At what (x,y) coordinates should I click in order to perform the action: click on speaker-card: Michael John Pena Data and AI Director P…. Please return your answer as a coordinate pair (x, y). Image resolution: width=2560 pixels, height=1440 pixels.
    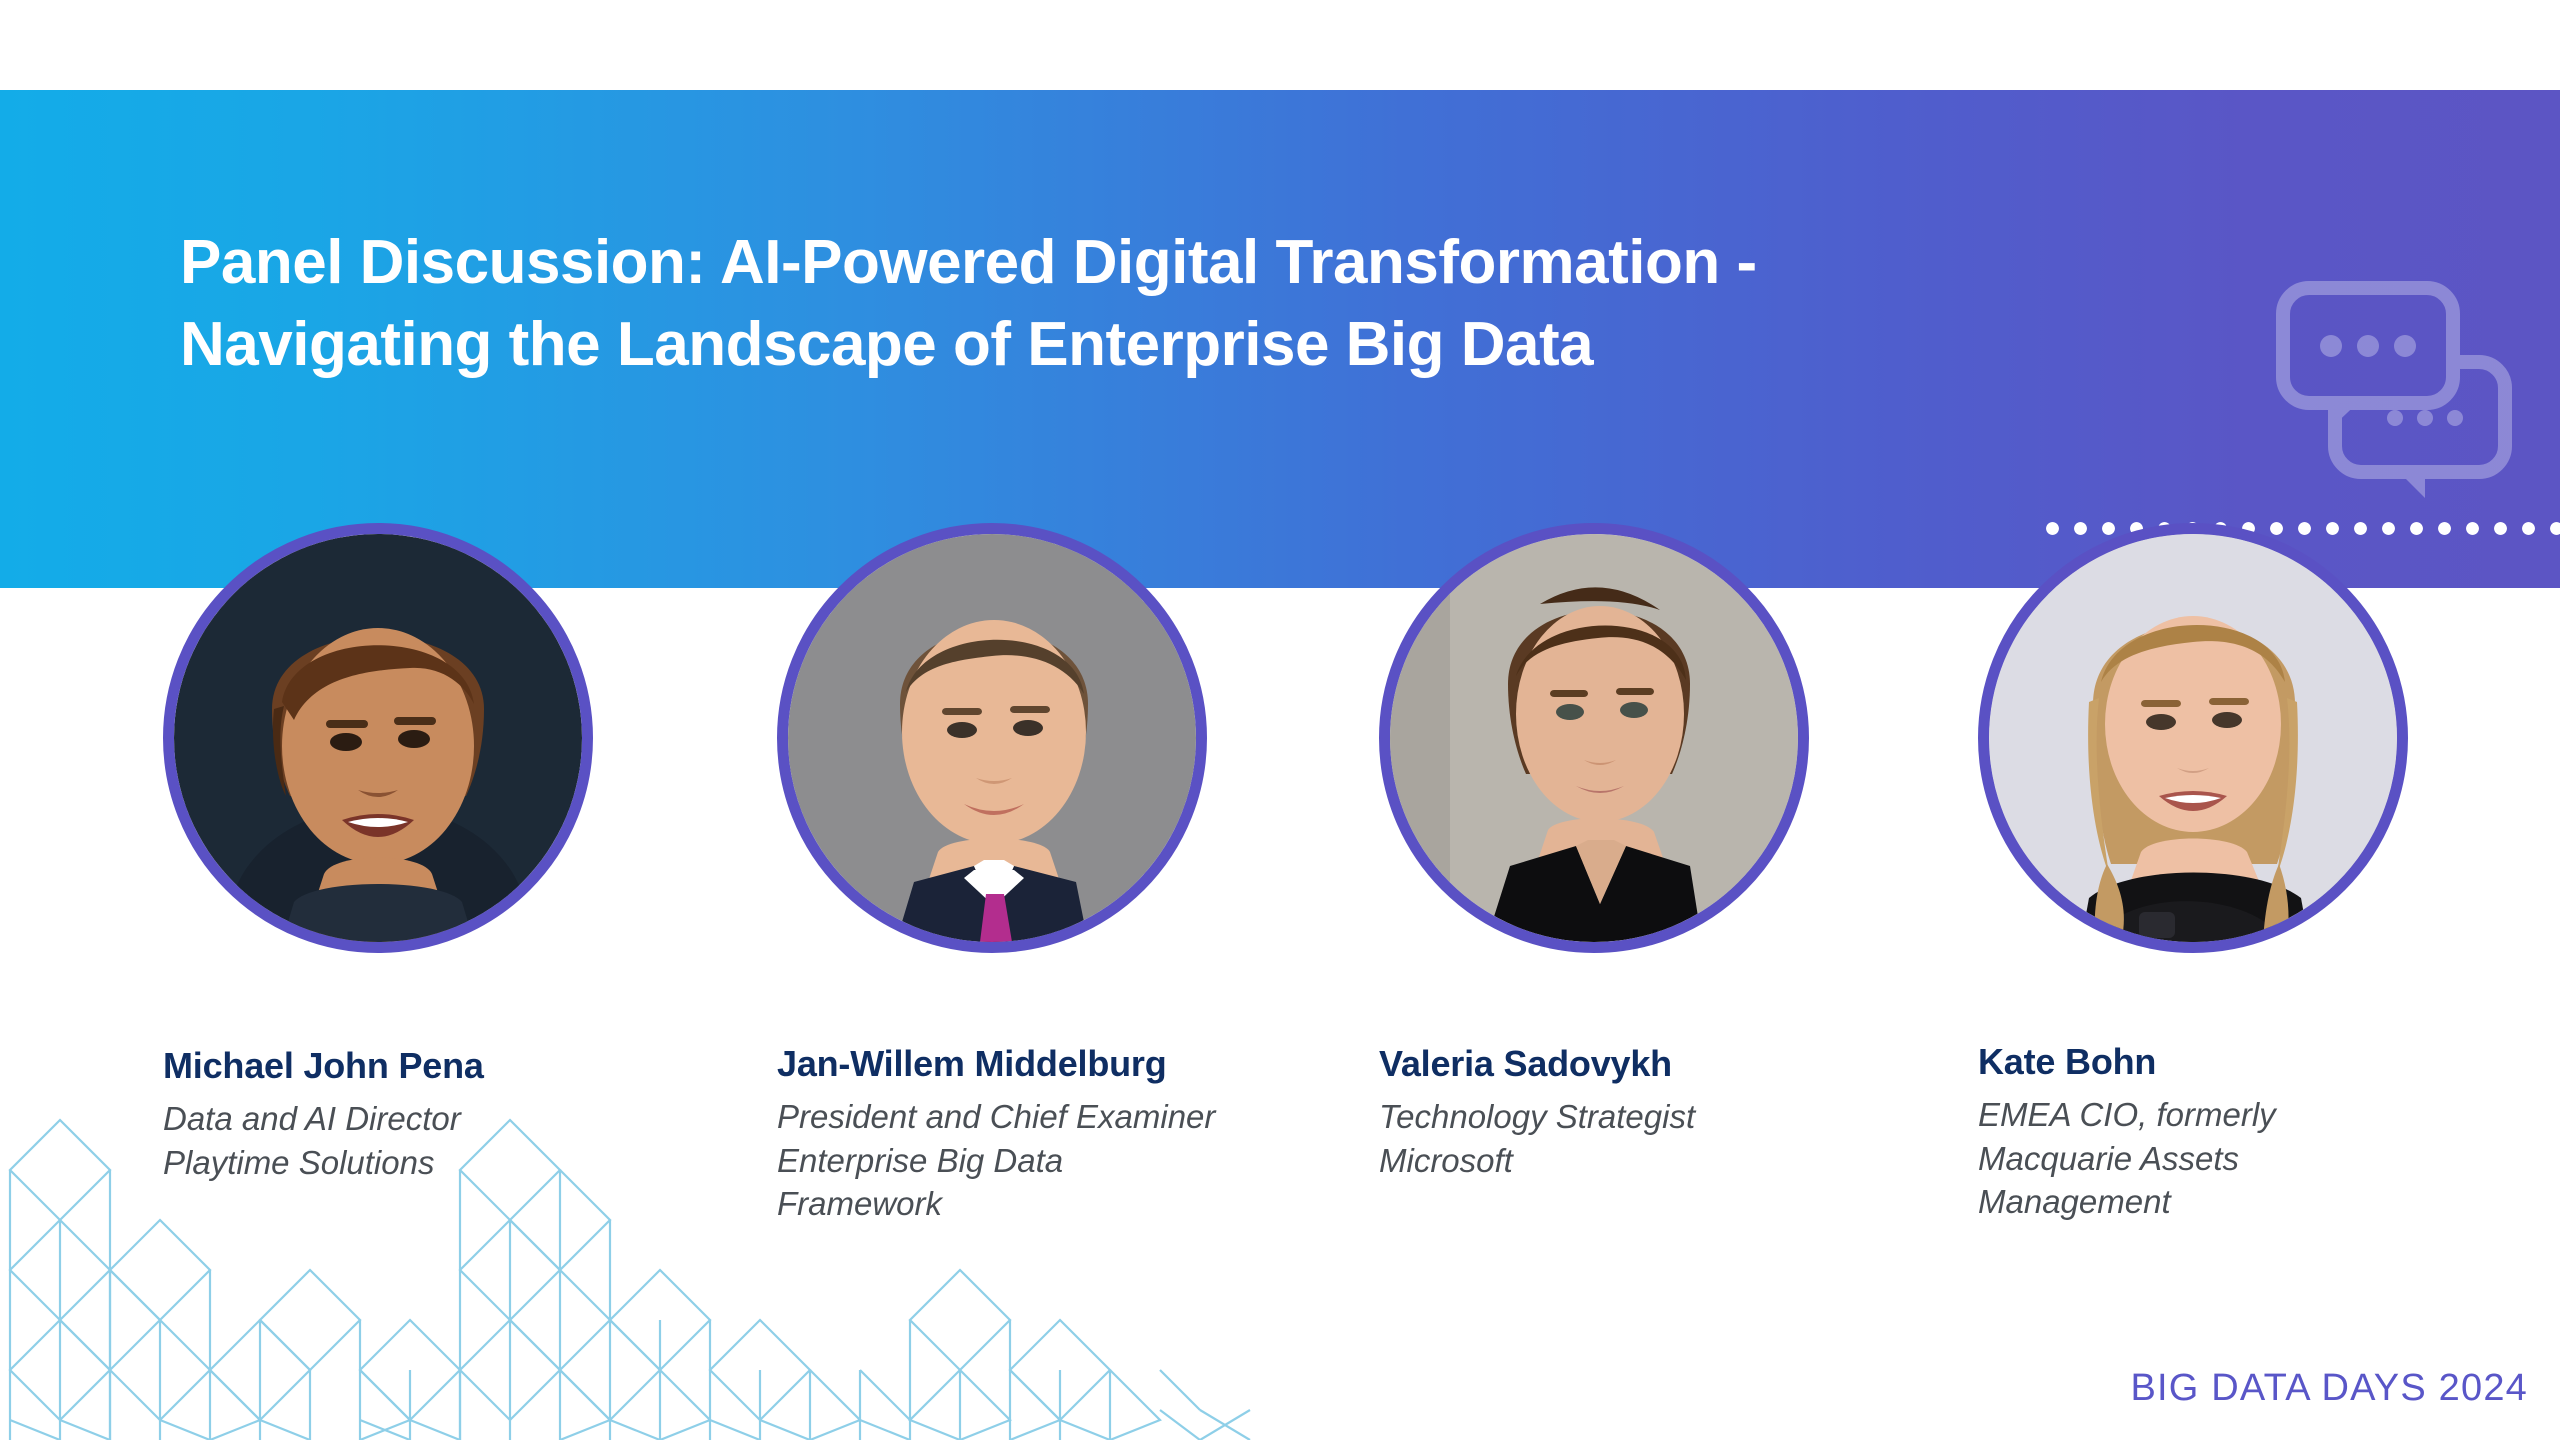
    Looking at the image, I should click on (443, 853).